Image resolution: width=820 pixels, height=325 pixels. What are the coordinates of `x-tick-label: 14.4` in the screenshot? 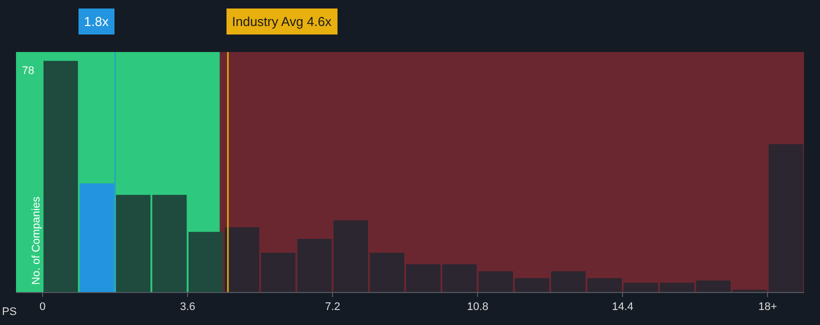 It's located at (623, 307).